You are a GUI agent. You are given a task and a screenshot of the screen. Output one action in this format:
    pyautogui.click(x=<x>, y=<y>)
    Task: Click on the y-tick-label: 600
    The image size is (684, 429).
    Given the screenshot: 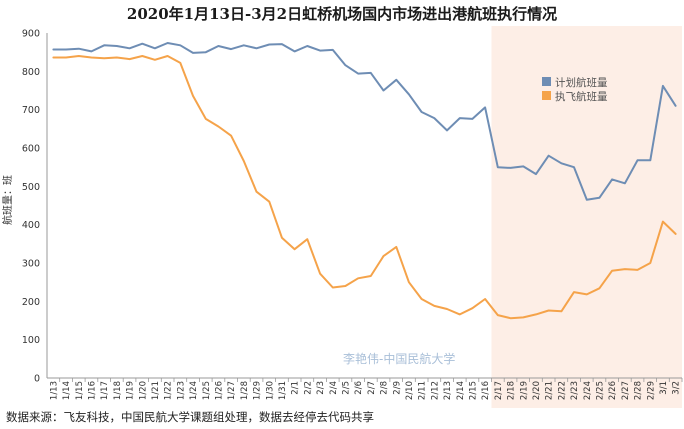 What is the action you would take?
    pyautogui.click(x=31, y=149)
    